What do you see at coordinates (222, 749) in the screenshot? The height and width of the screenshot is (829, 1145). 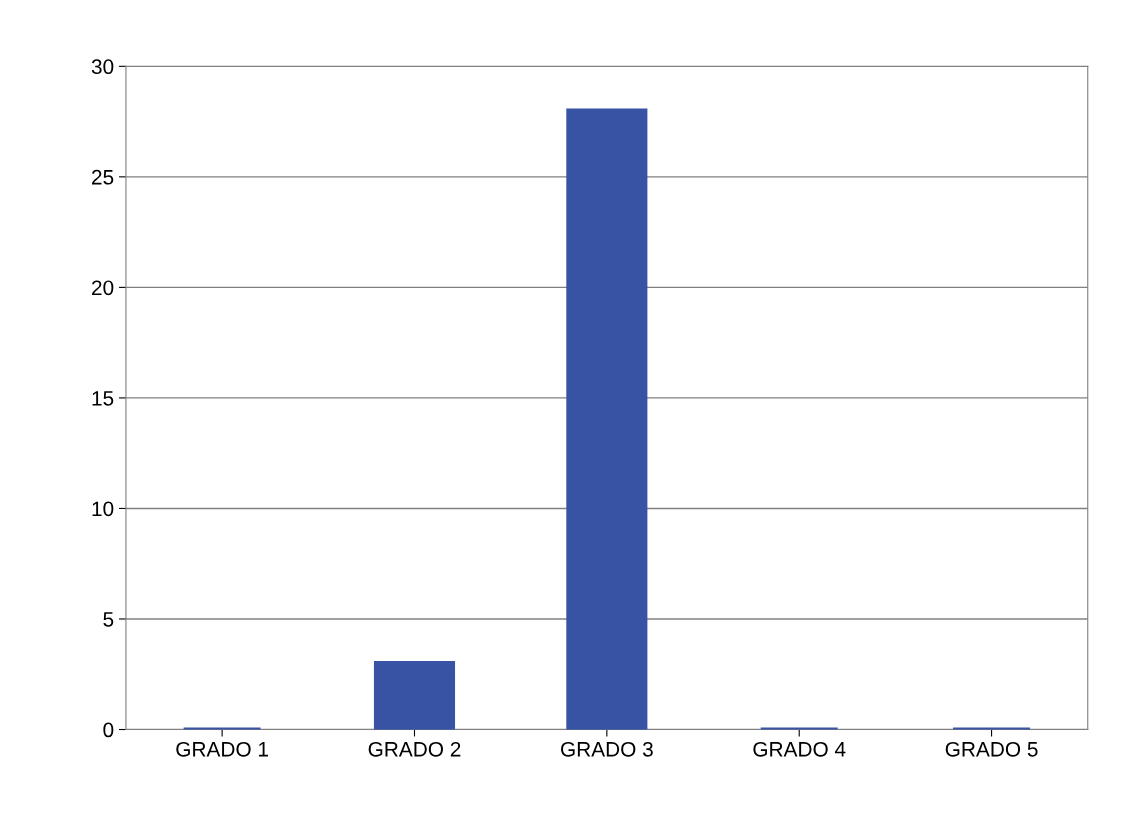 I see `x-tick-label: GRADO 1` at bounding box center [222, 749].